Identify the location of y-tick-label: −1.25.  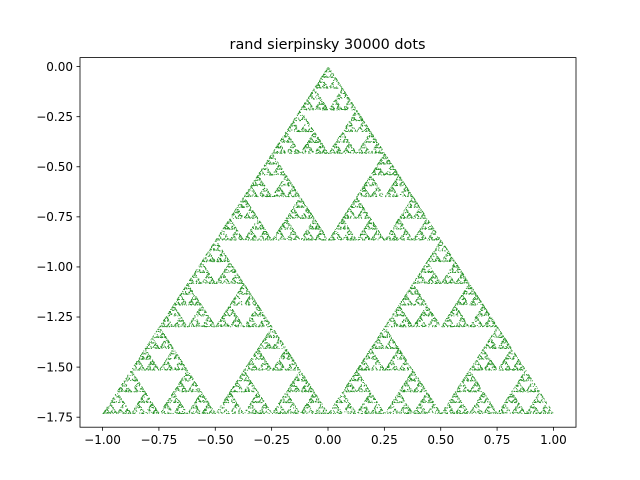
(54, 317).